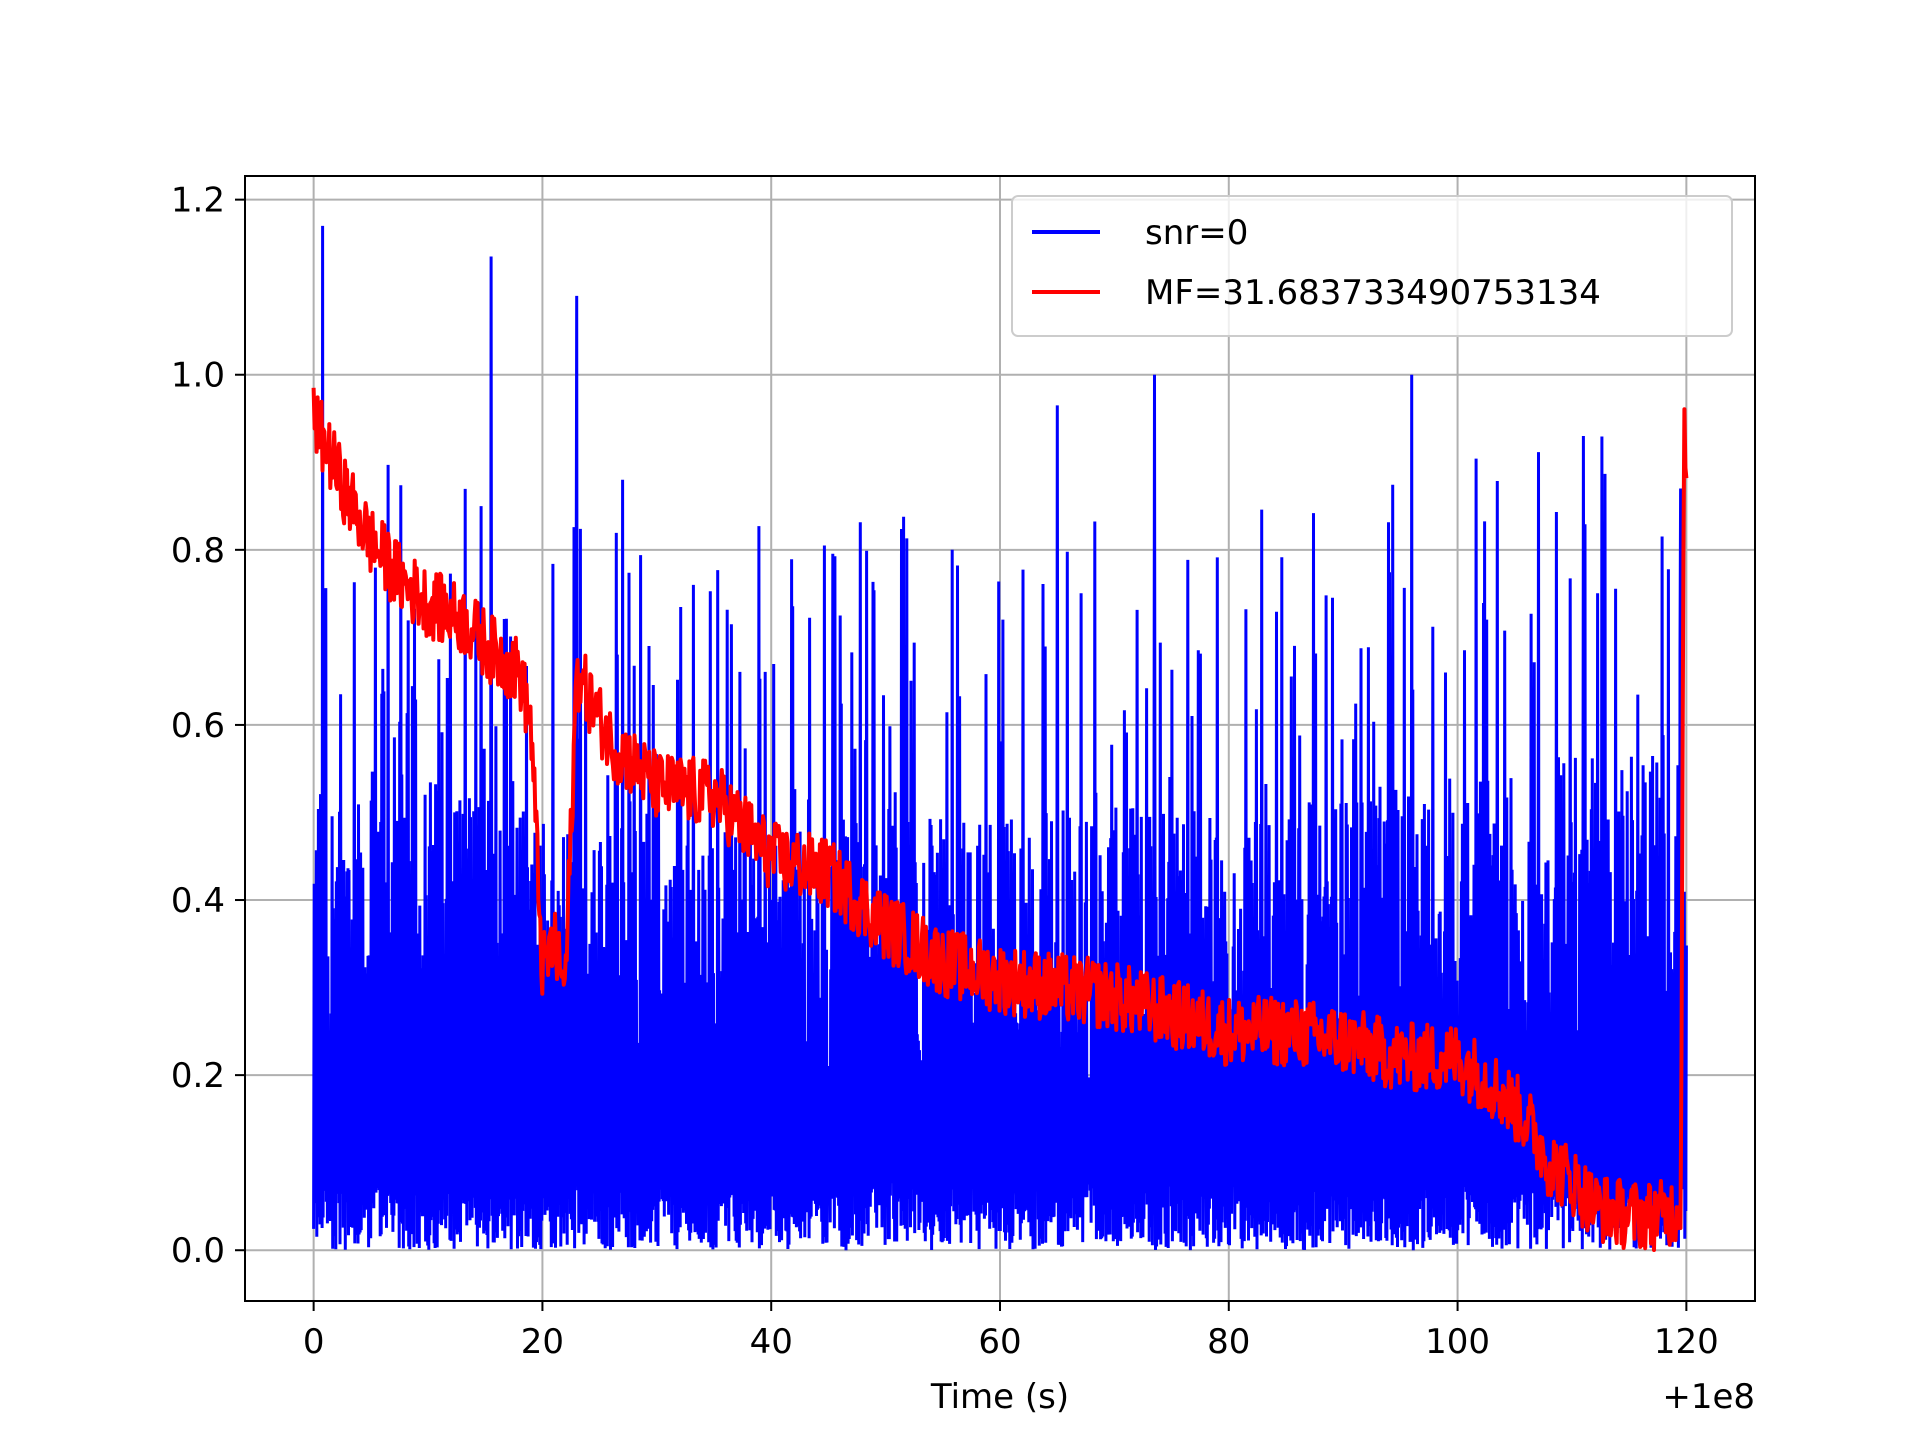  I want to click on y-tick-label: 0.4, so click(198, 901).